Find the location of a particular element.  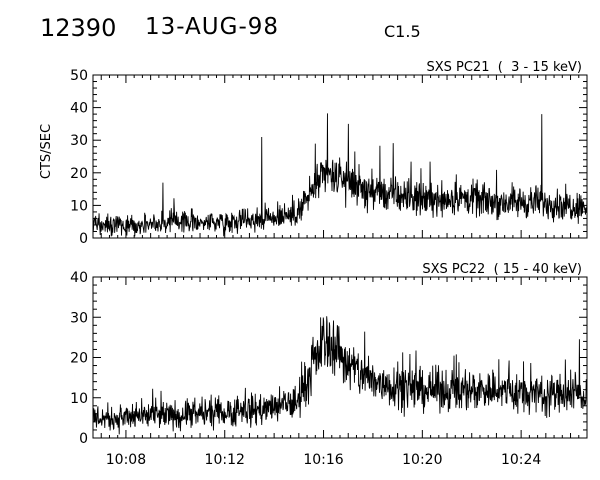

event-number: 12390 is located at coordinates (78, 28).